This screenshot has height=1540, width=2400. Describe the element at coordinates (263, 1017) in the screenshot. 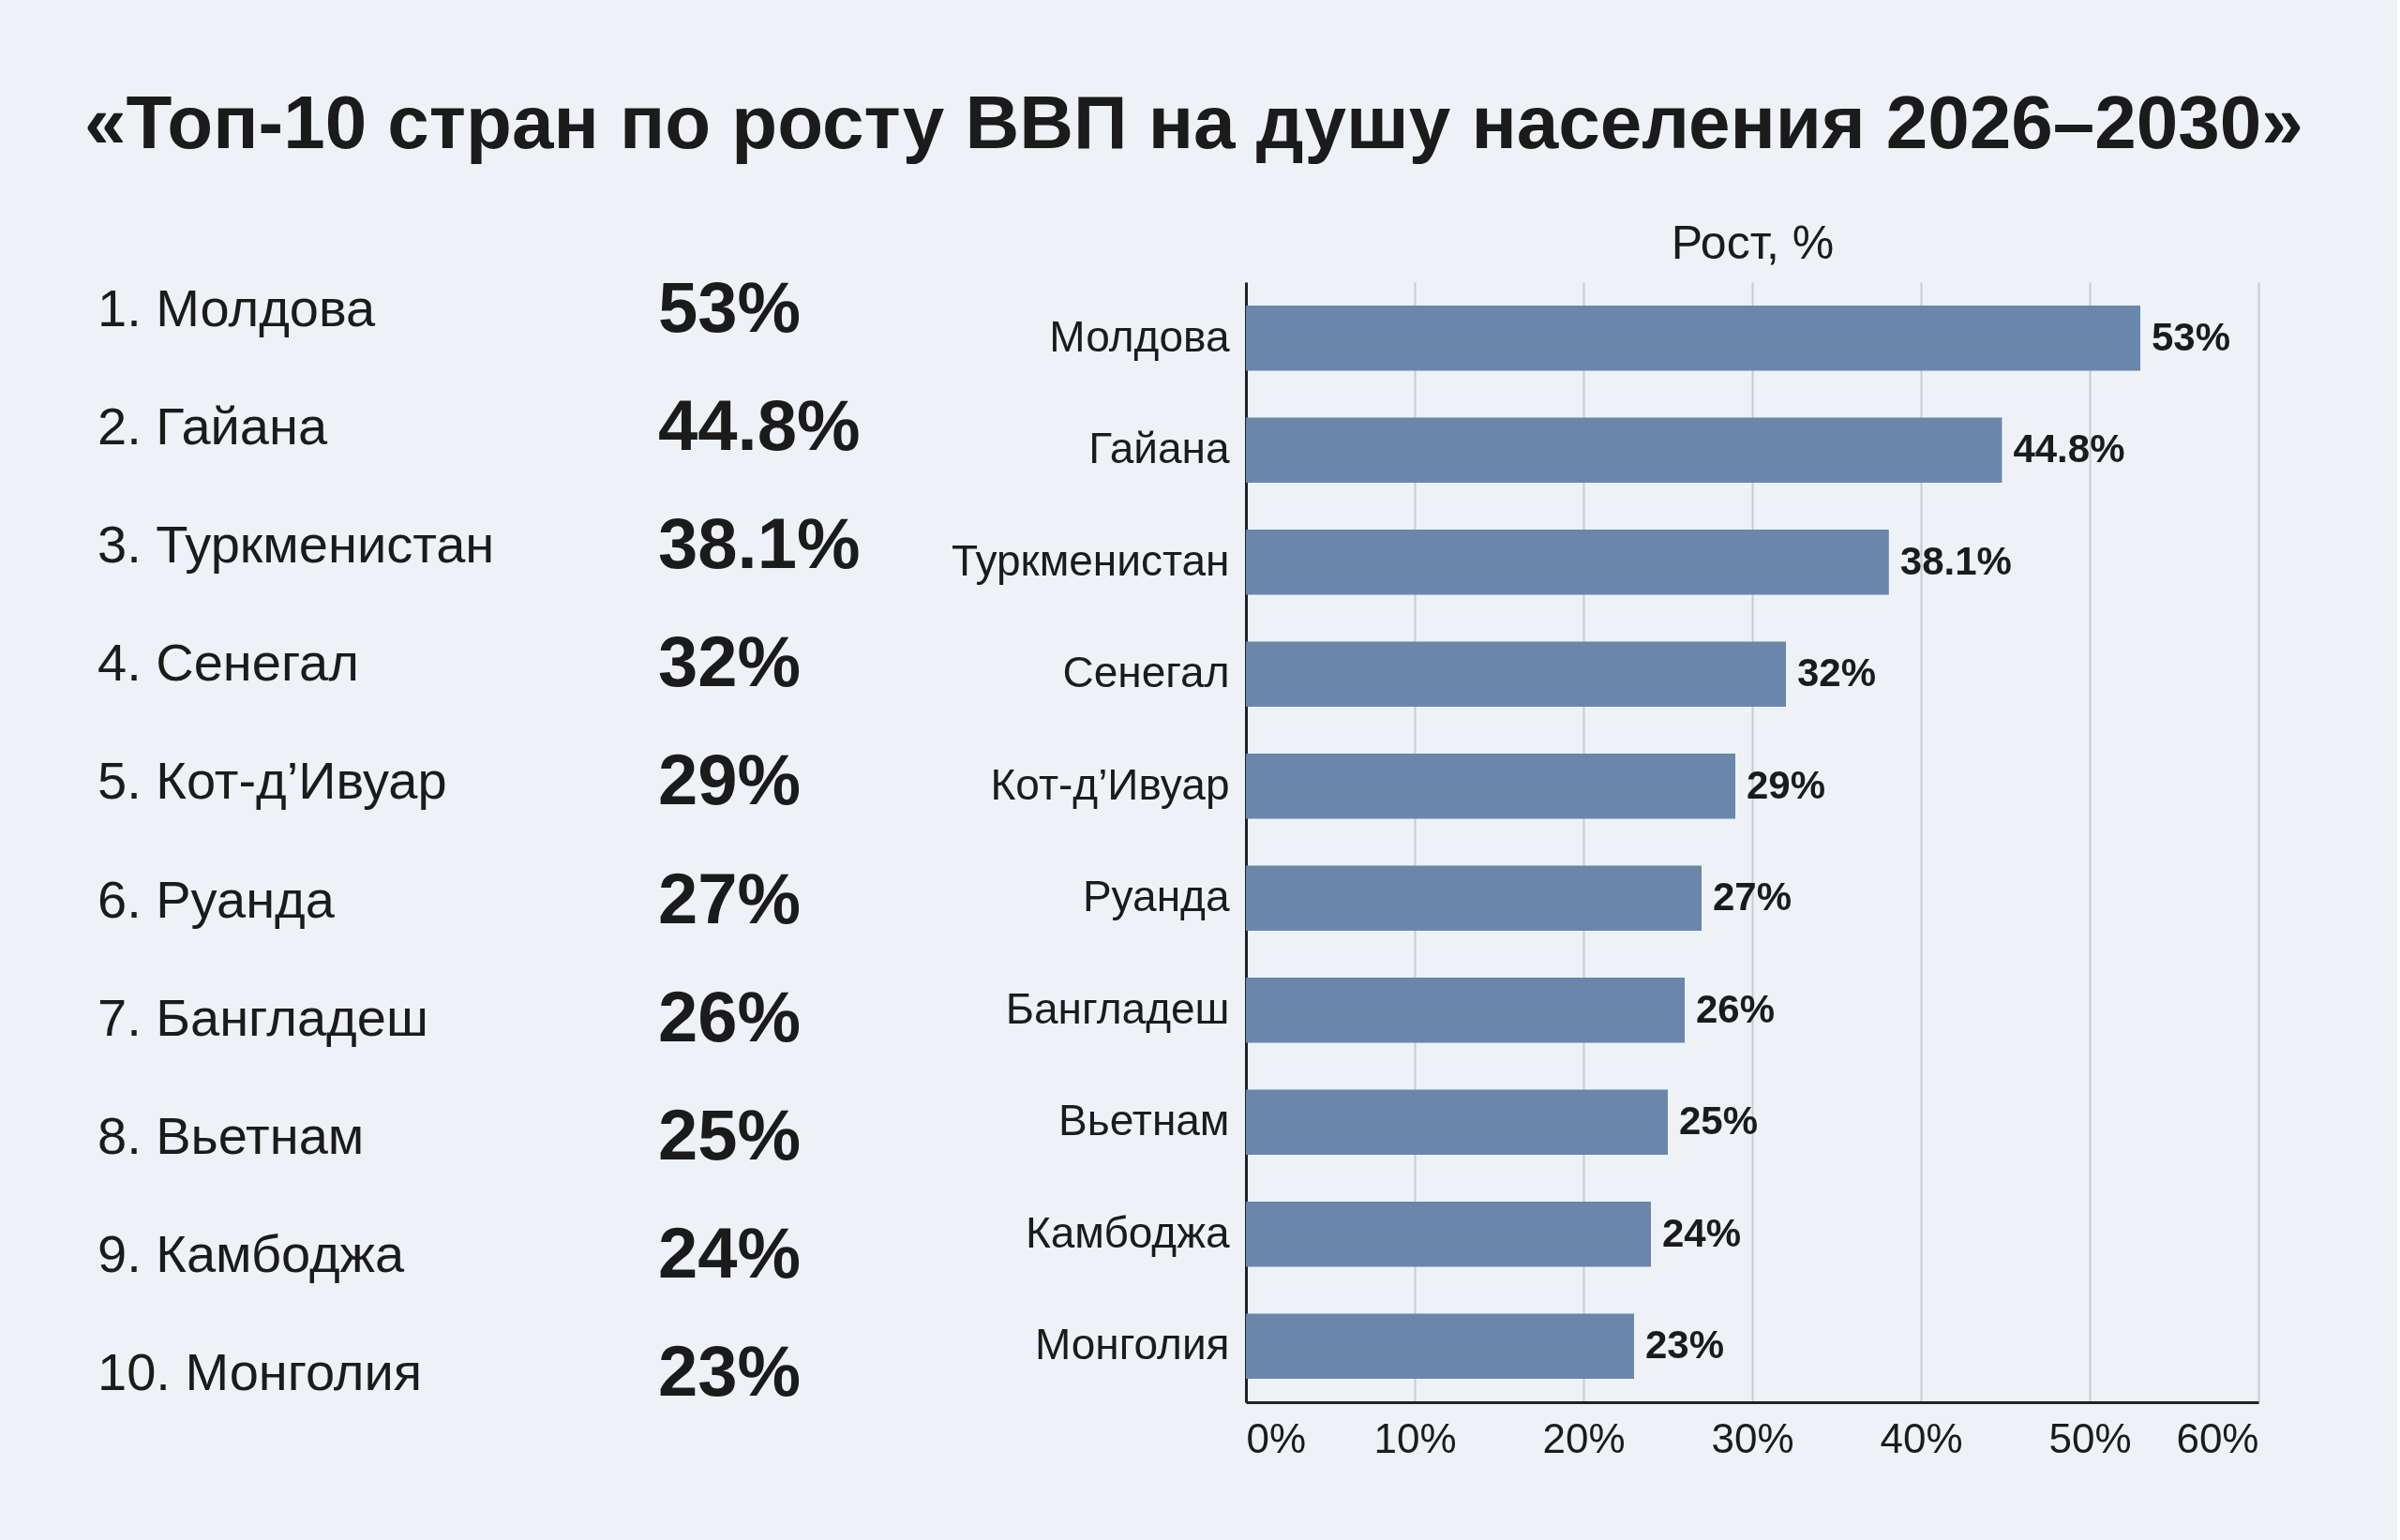

I see `text: 7. Бангладеш` at that location.